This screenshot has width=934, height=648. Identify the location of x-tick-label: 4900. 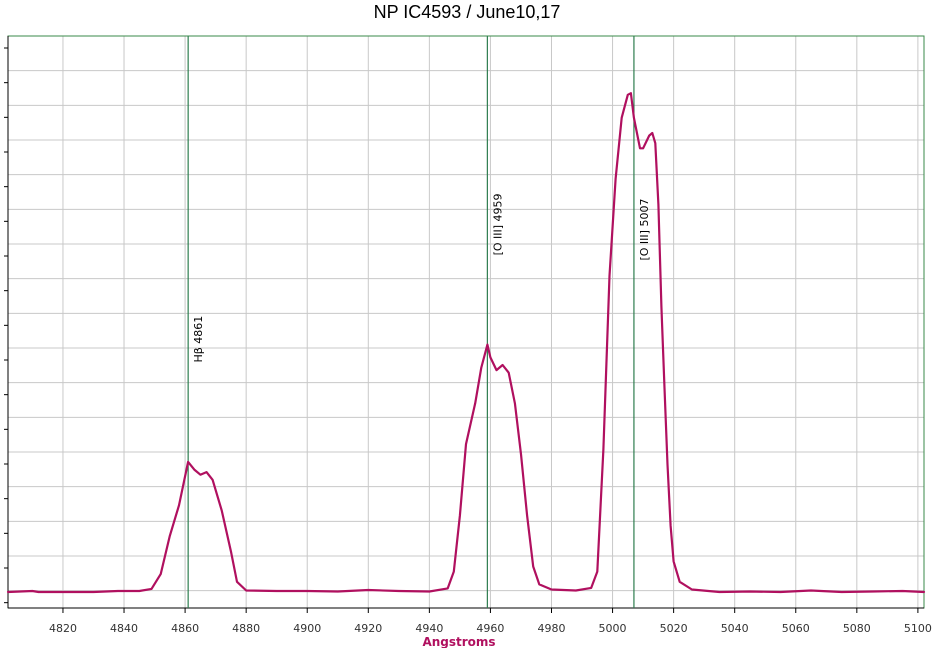
(307, 628).